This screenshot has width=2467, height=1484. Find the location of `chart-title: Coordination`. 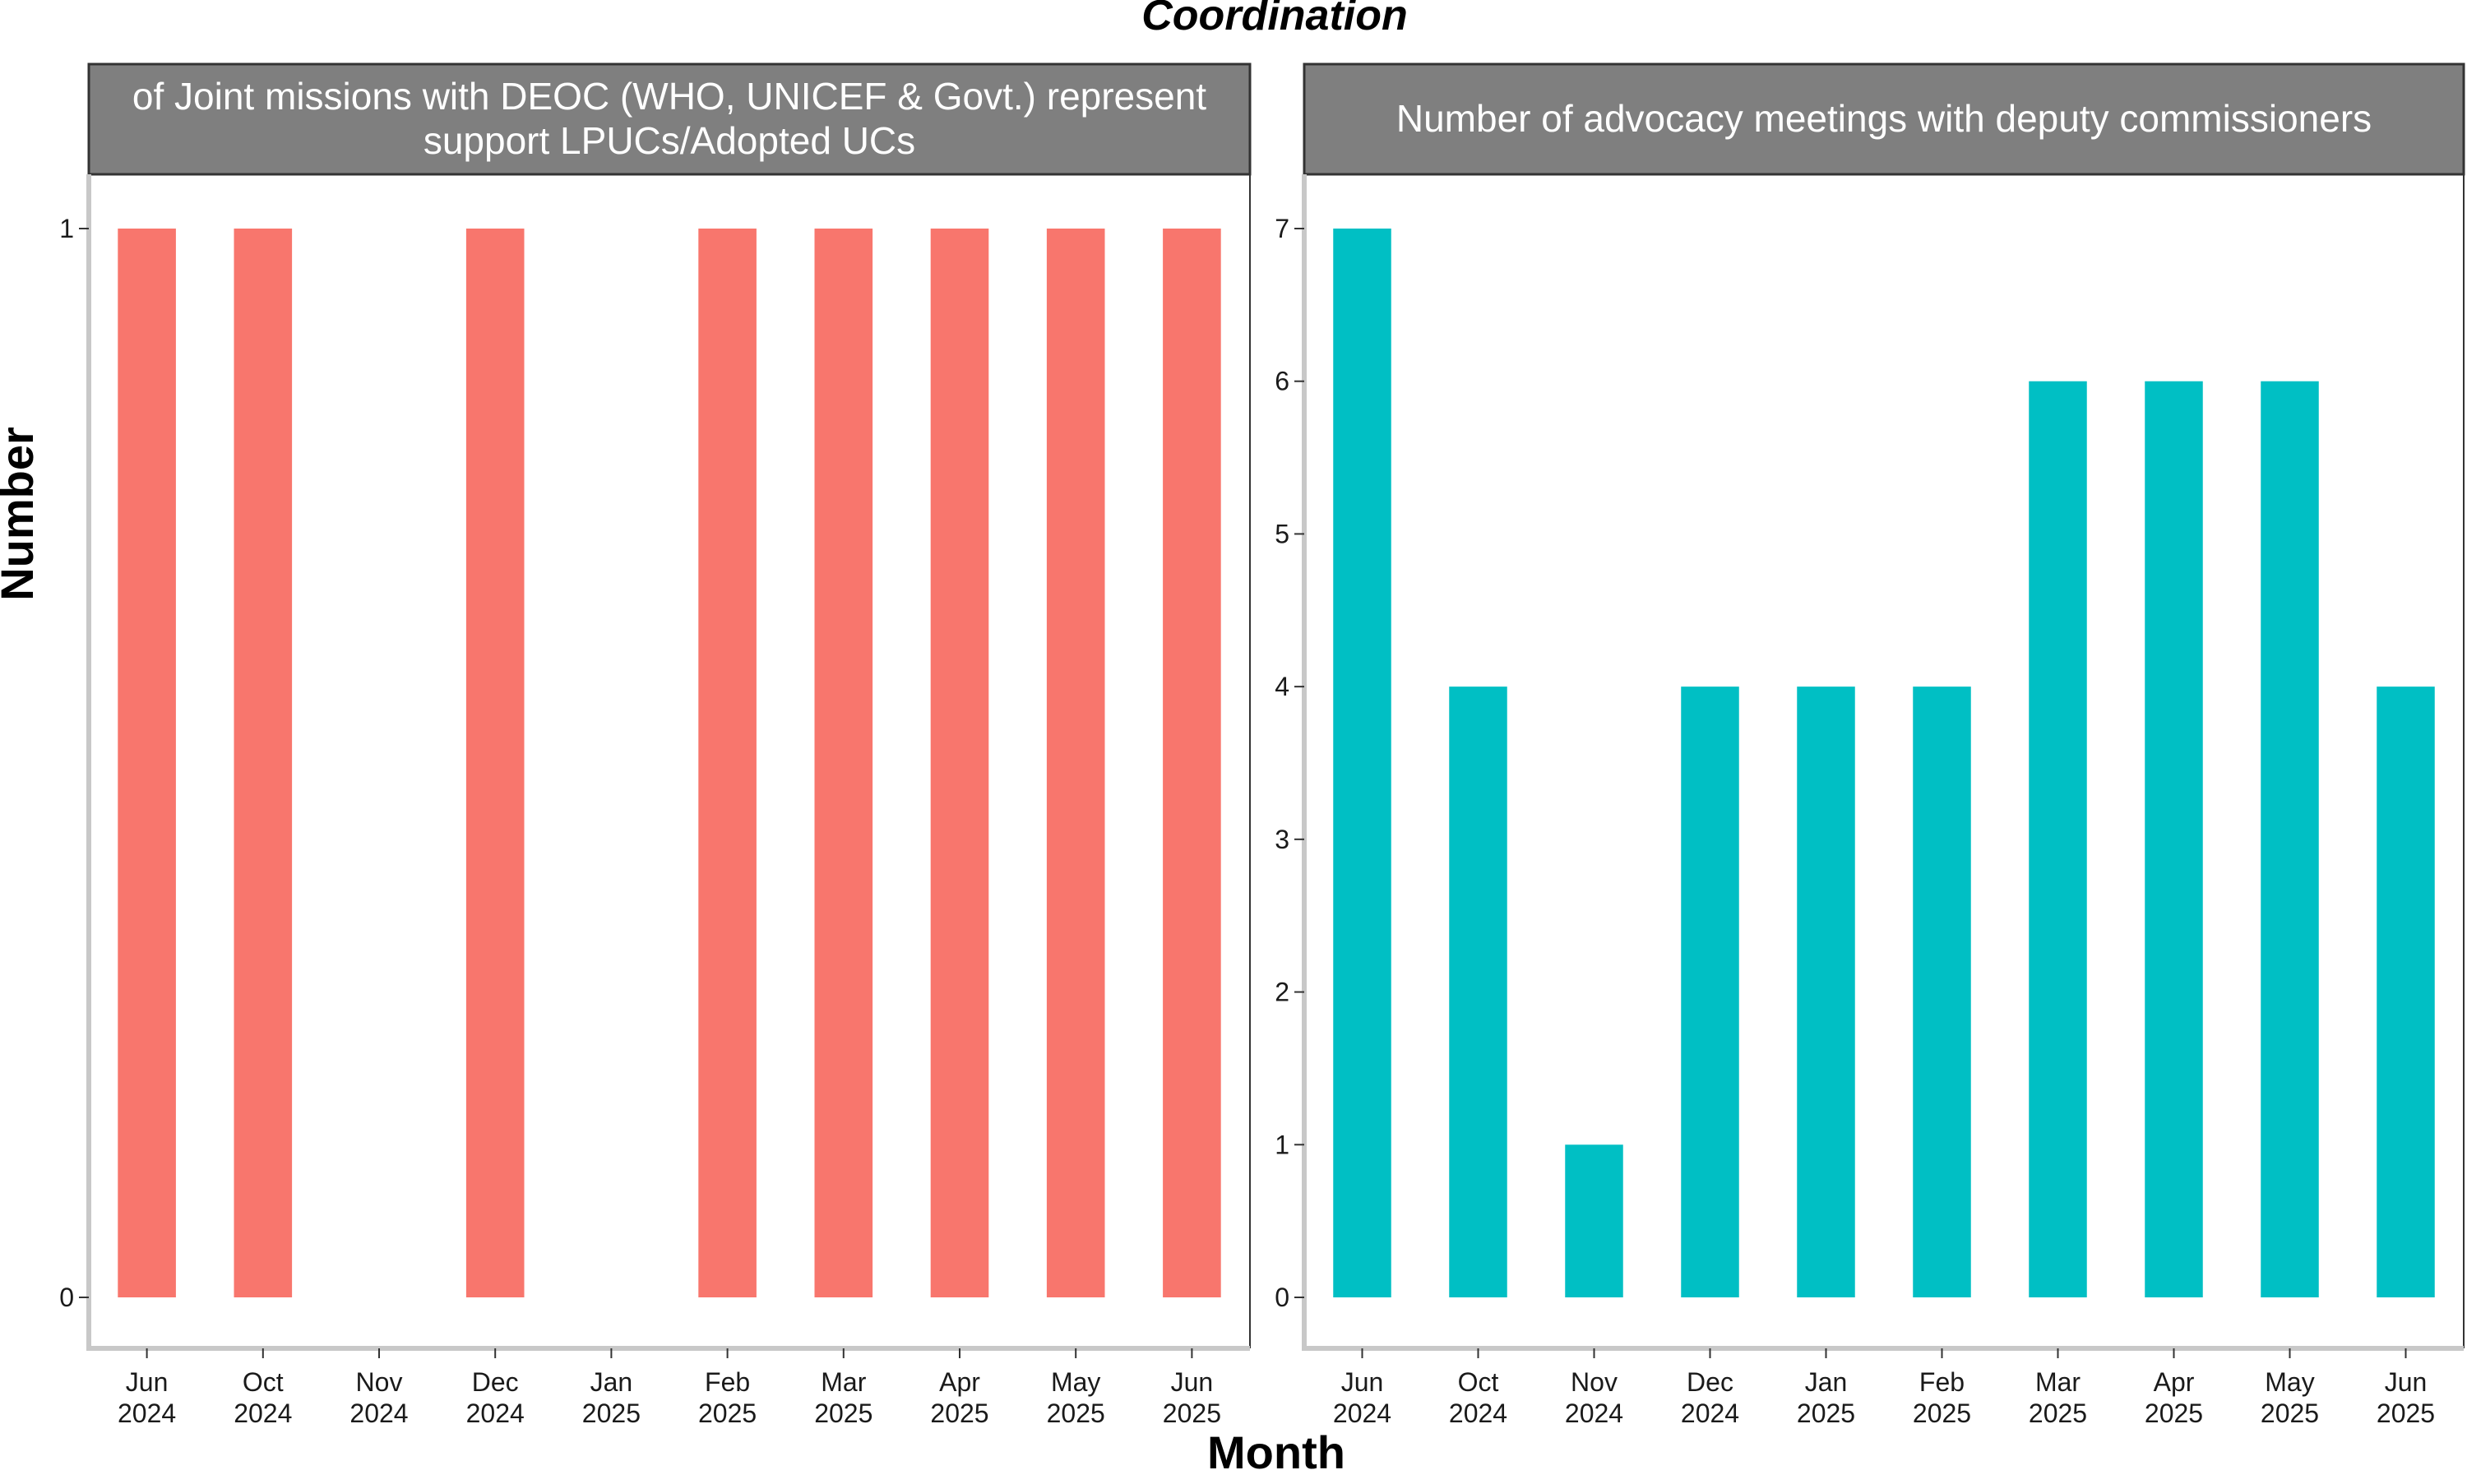

chart-title: Coordination is located at coordinates (1274, 19).